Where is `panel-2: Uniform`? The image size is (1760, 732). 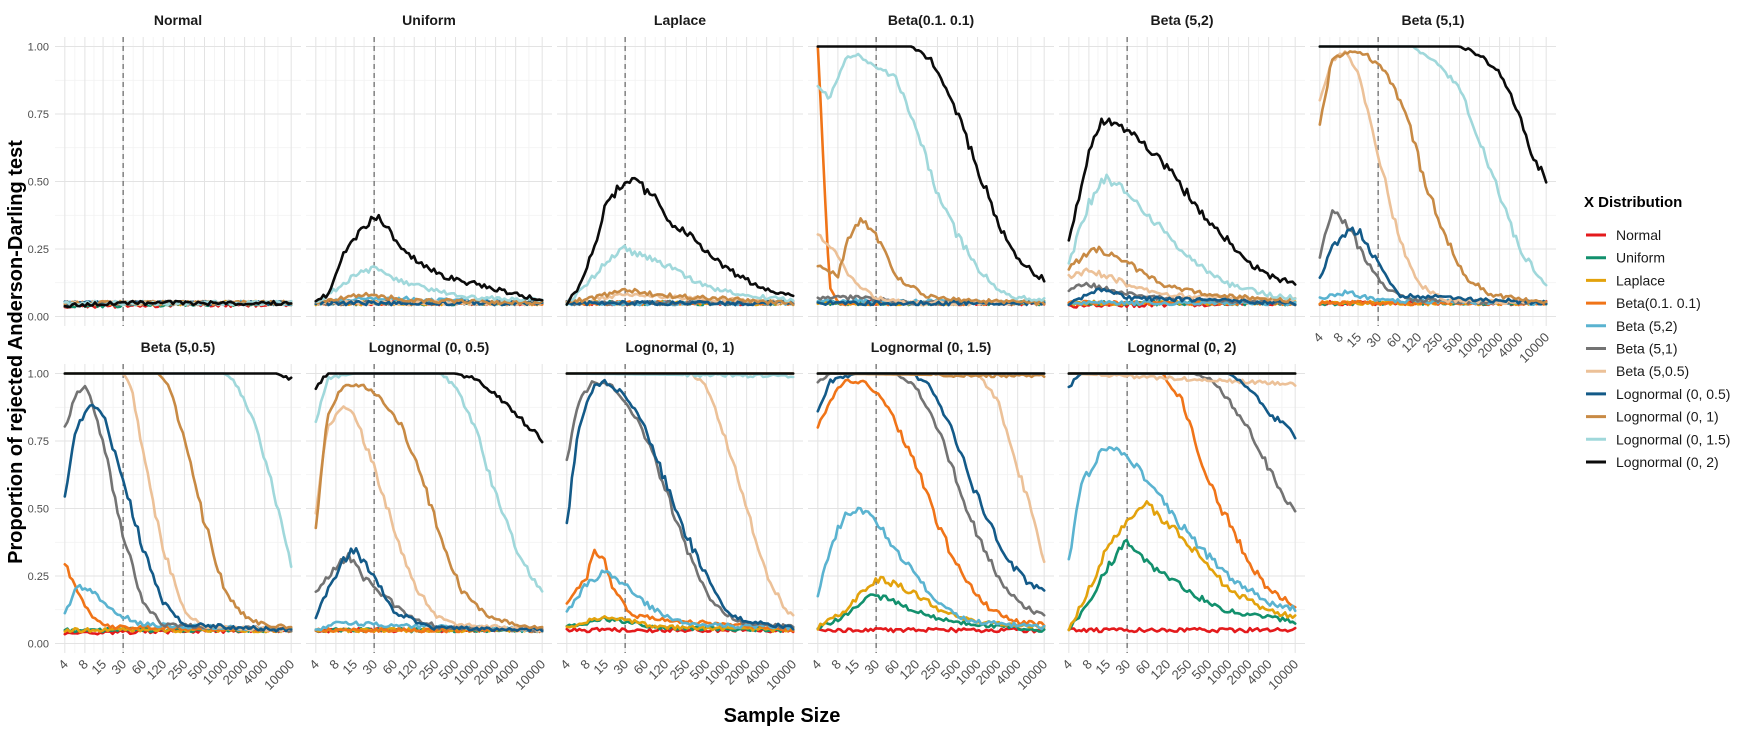
panel-2: Uniform is located at coordinates (429, 169).